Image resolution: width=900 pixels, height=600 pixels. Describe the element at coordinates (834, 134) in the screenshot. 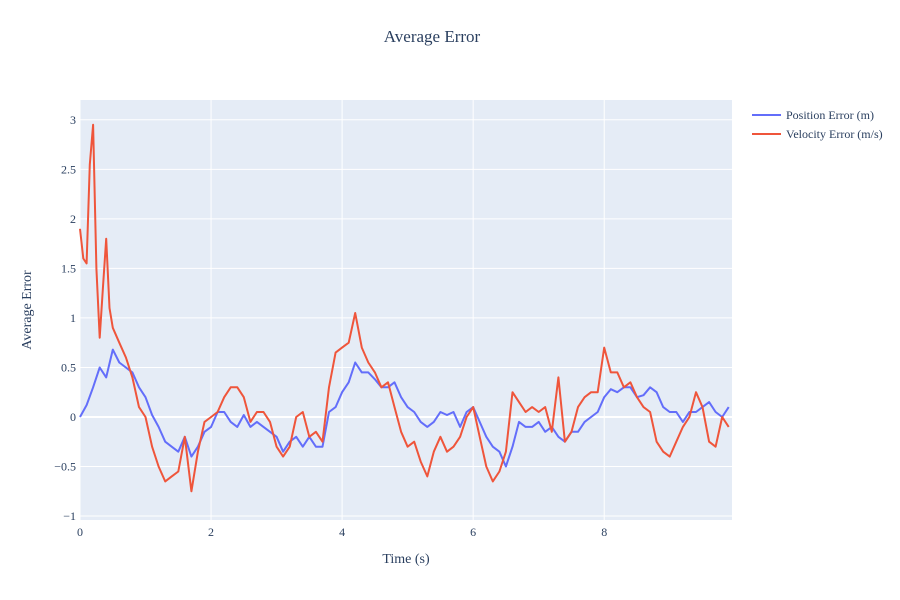

I see `legend-label-velocity: Velocity Error (m/s)` at that location.